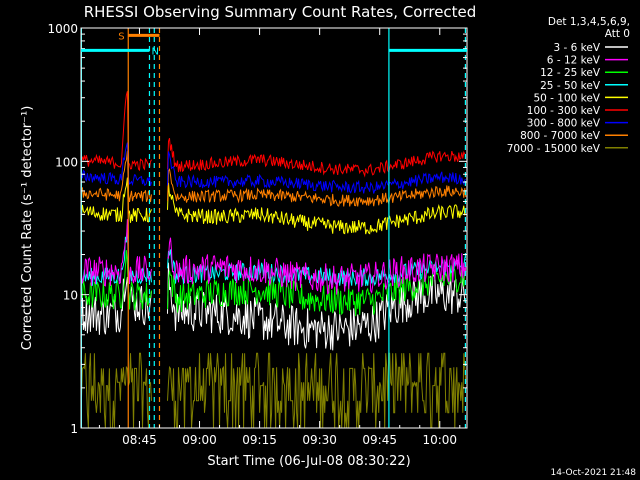  Describe the element at coordinates (566, 98) in the screenshot. I see `legend-label: 50 - 100 keV` at that location.